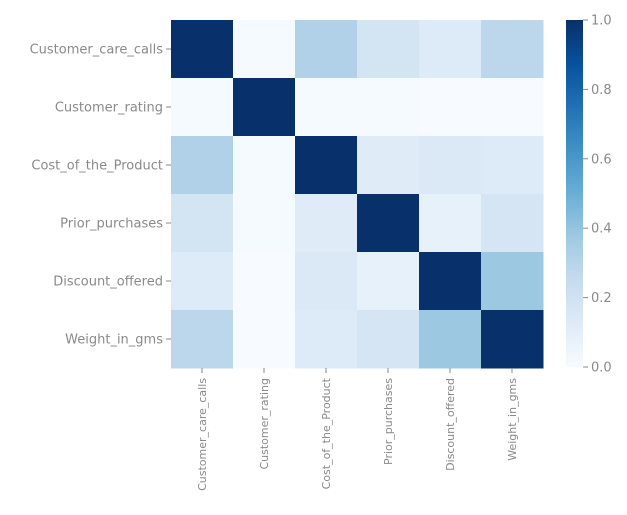  I want to click on heatmap-cell-weight-in-gms-cost-of-the-product, so click(326, 339).